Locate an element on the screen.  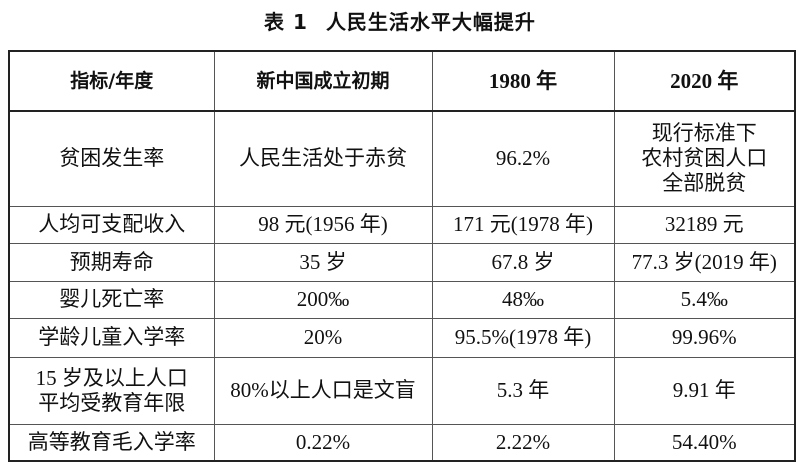
cell-1980: 95.5%(1978 年) is located at coordinates (523, 337).